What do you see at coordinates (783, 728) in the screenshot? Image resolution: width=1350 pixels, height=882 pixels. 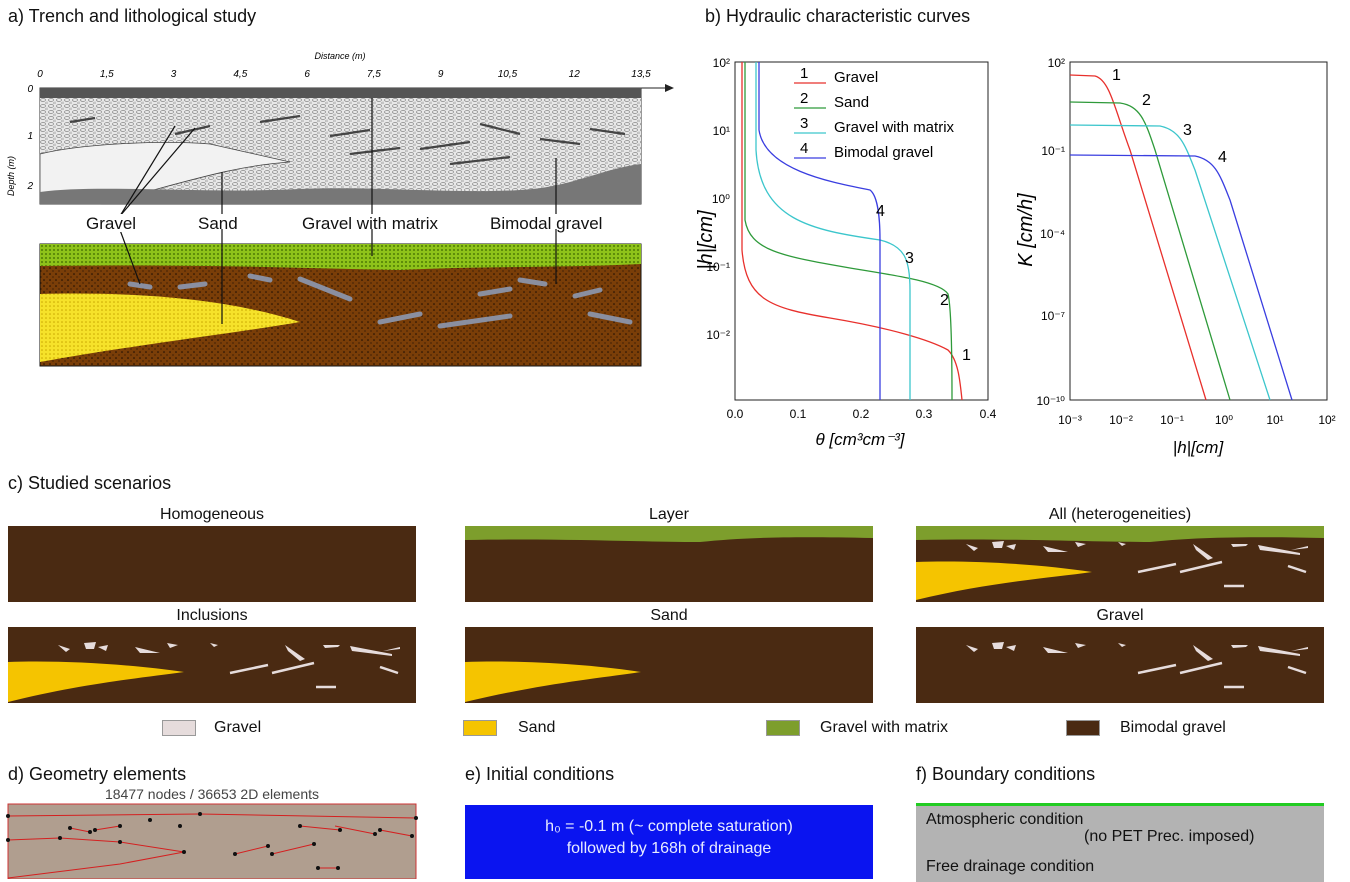 I see `legend-matrix-swatch` at bounding box center [783, 728].